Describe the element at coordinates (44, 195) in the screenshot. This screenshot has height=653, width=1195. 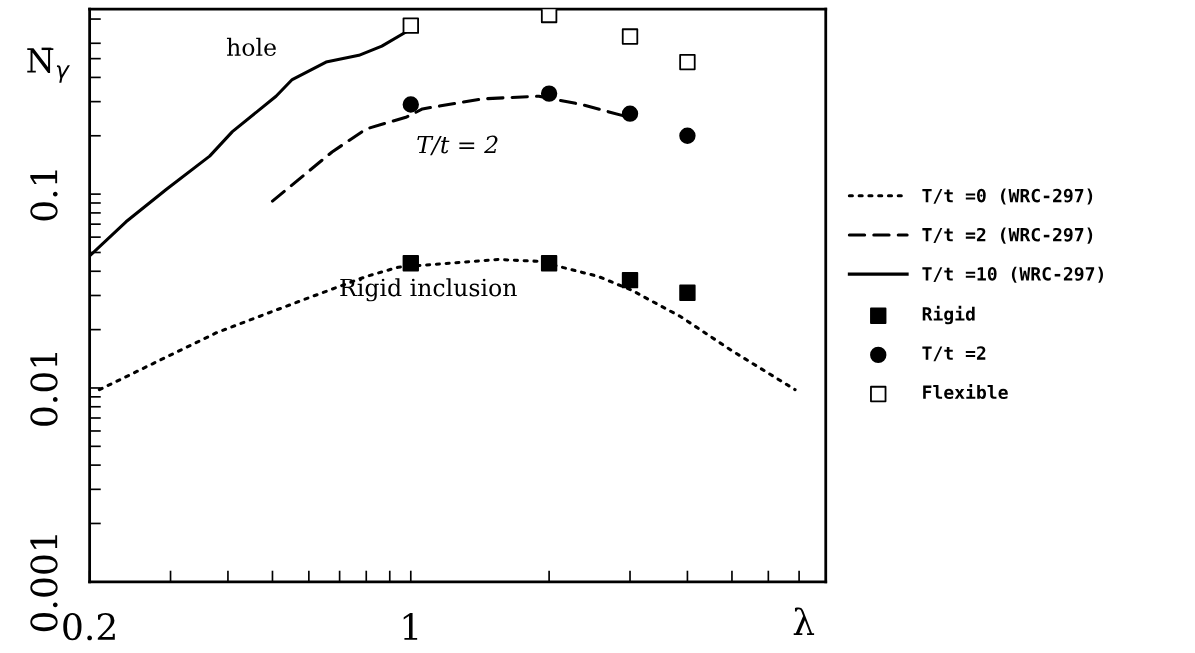
I see `y-tick-label: 0.1` at that location.